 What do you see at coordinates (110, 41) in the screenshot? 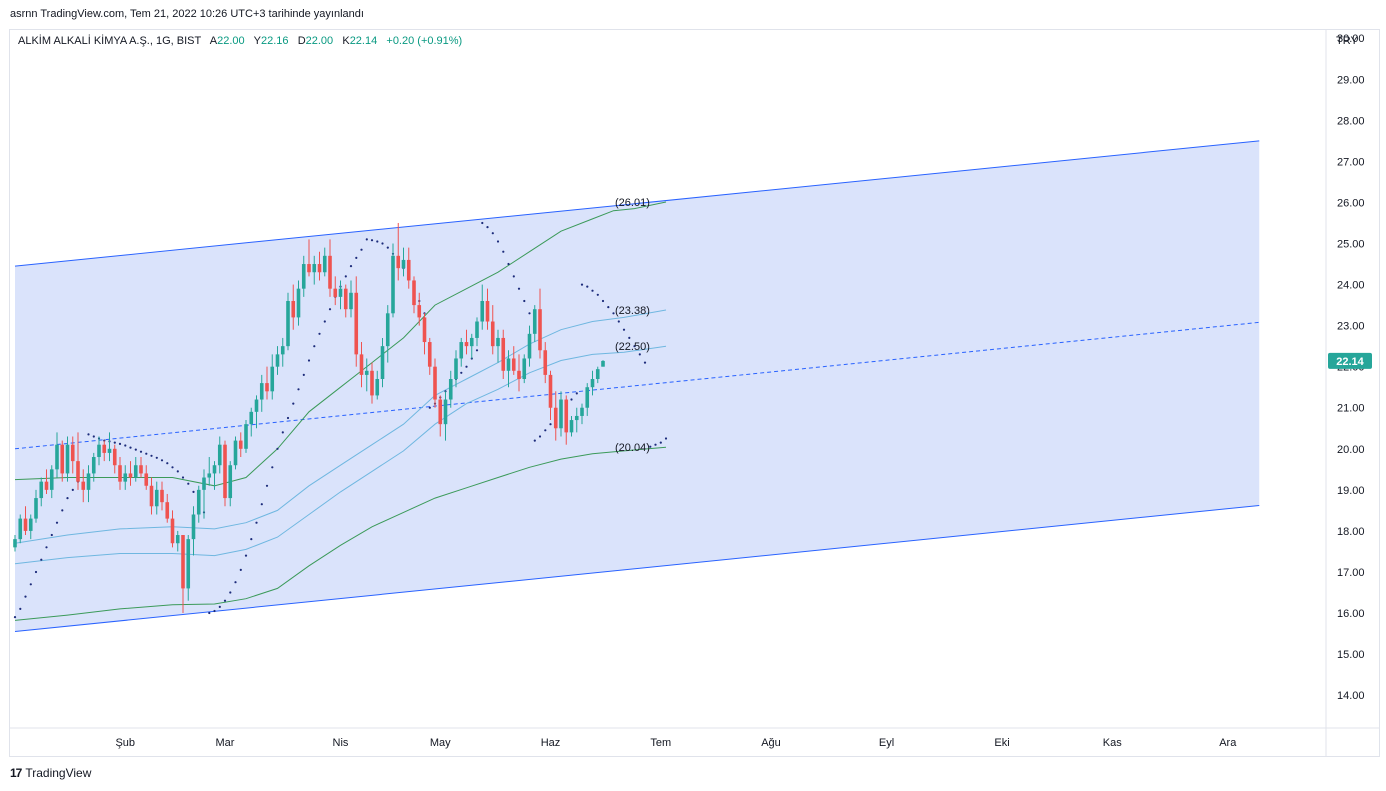
I see `symbol-label: ALKİM ALKALİ KİMYA A.Ş., 1G, BIST` at bounding box center [110, 41].